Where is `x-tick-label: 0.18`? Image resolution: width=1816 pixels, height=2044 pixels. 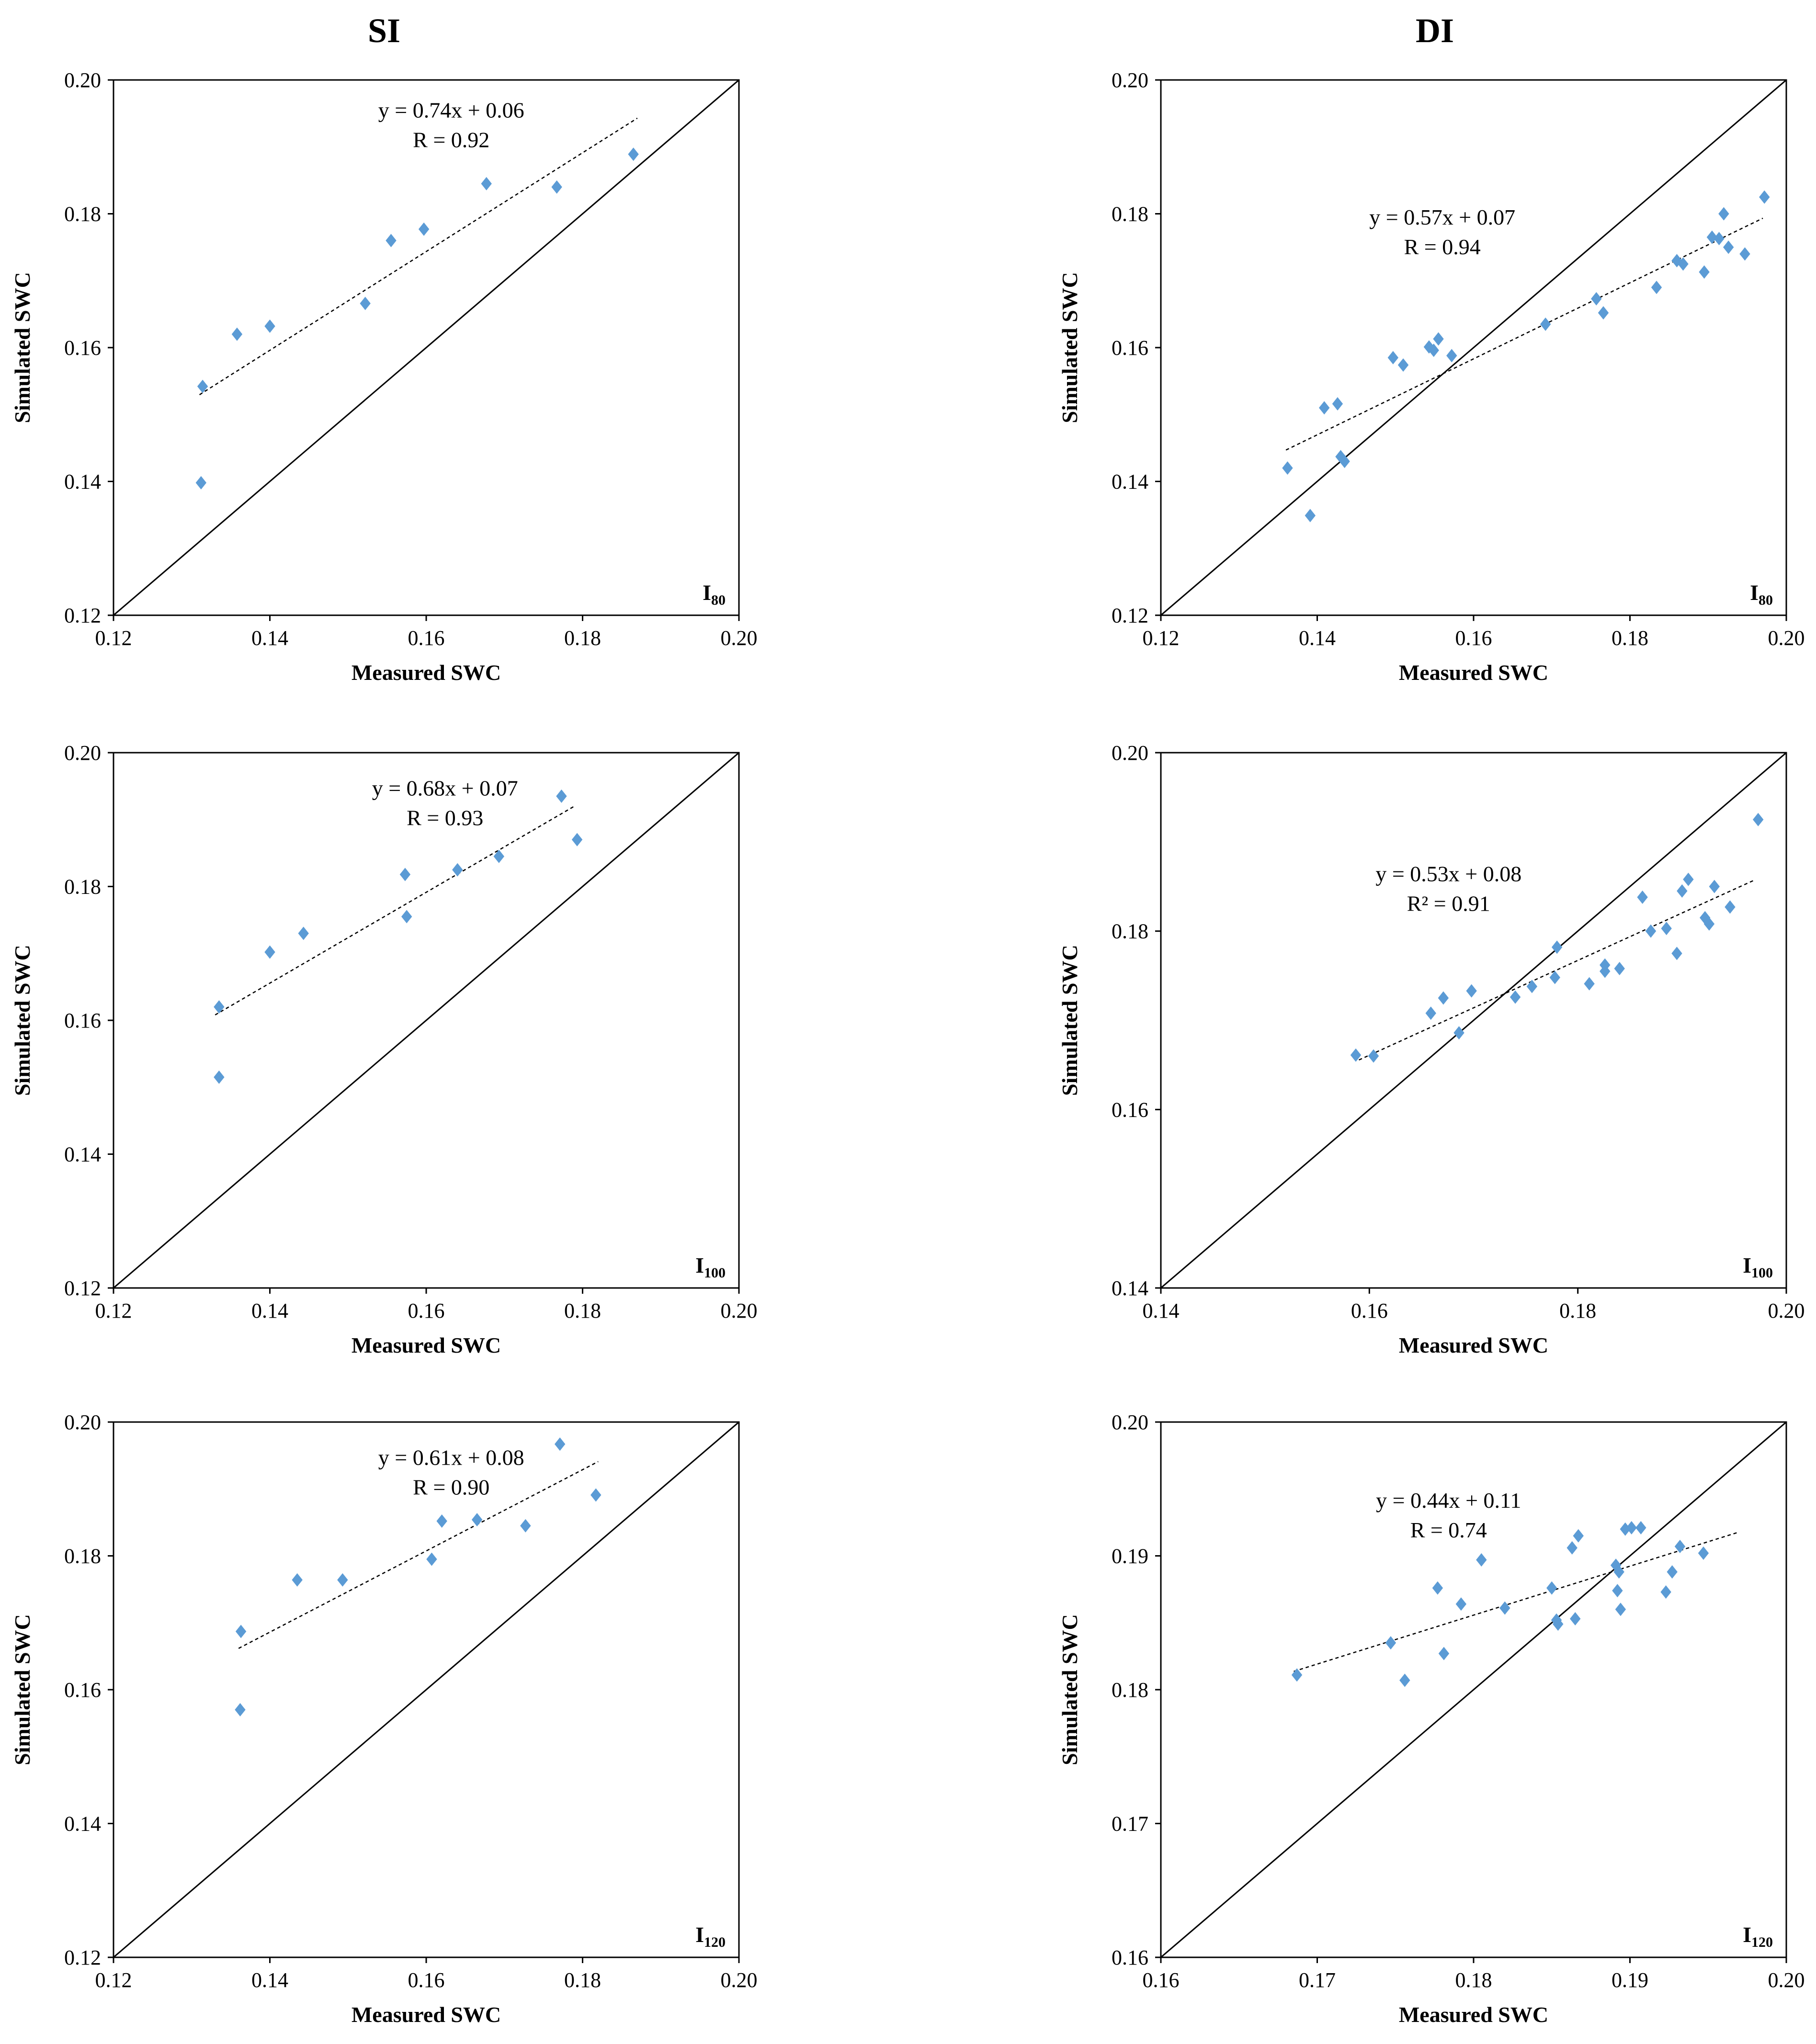 x-tick-label: 0.18 is located at coordinates (1630, 638).